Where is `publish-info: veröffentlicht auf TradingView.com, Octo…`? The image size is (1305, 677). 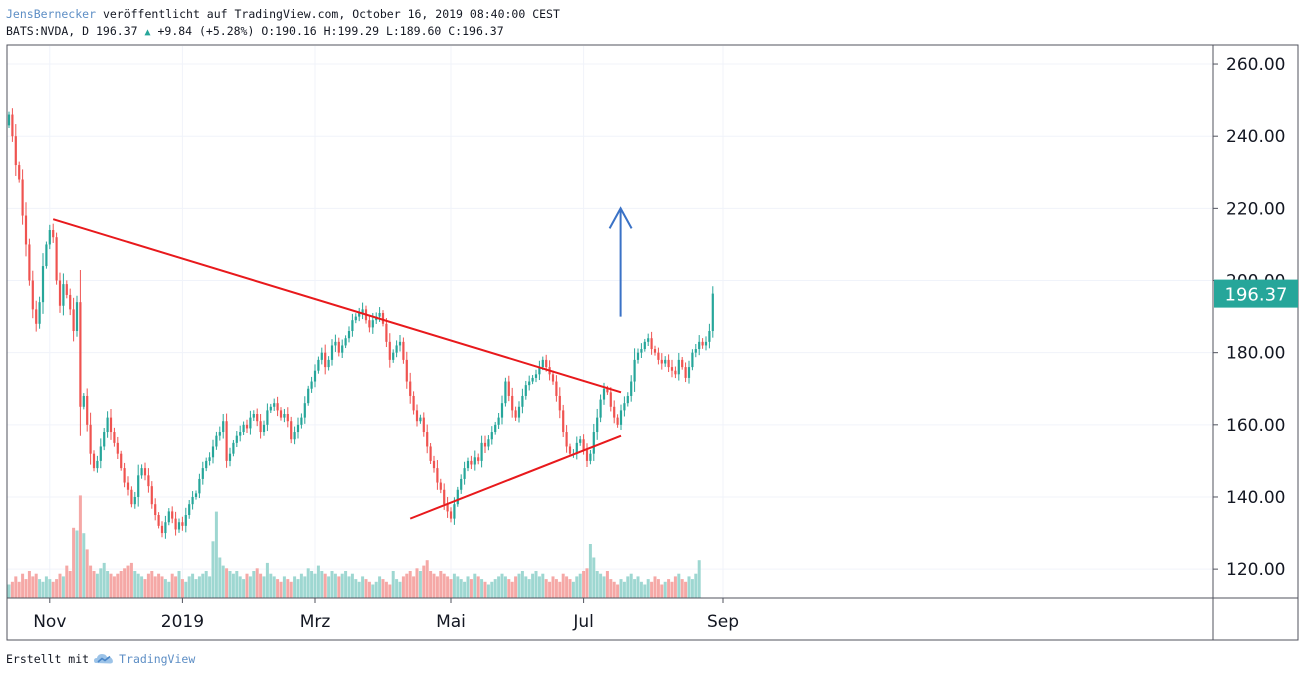
publish-info: veröffentlicht auf TradingView.com, Octo… is located at coordinates (328, 14).